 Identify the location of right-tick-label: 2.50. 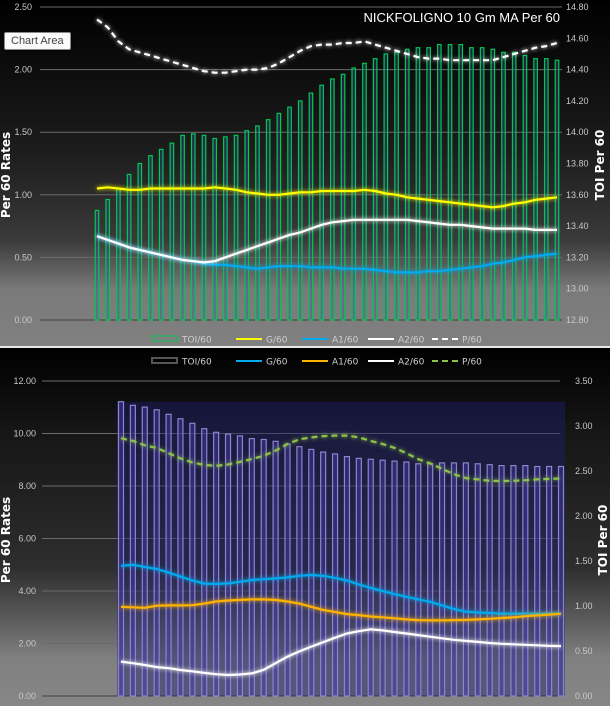
(584, 471).